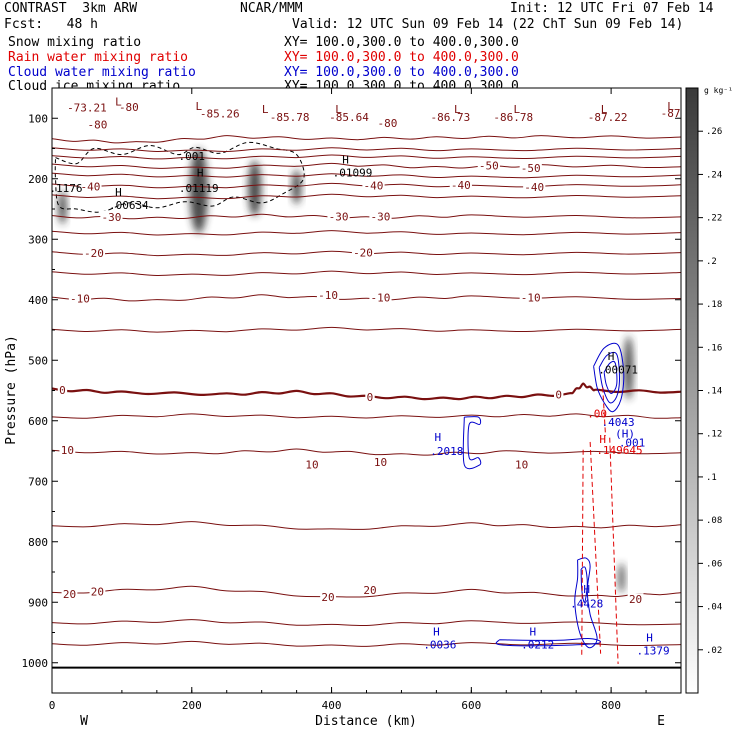 Image resolution: width=740 pixels, height=740 pixels. I want to click on contour-label-30: 10, so click(311, 464).